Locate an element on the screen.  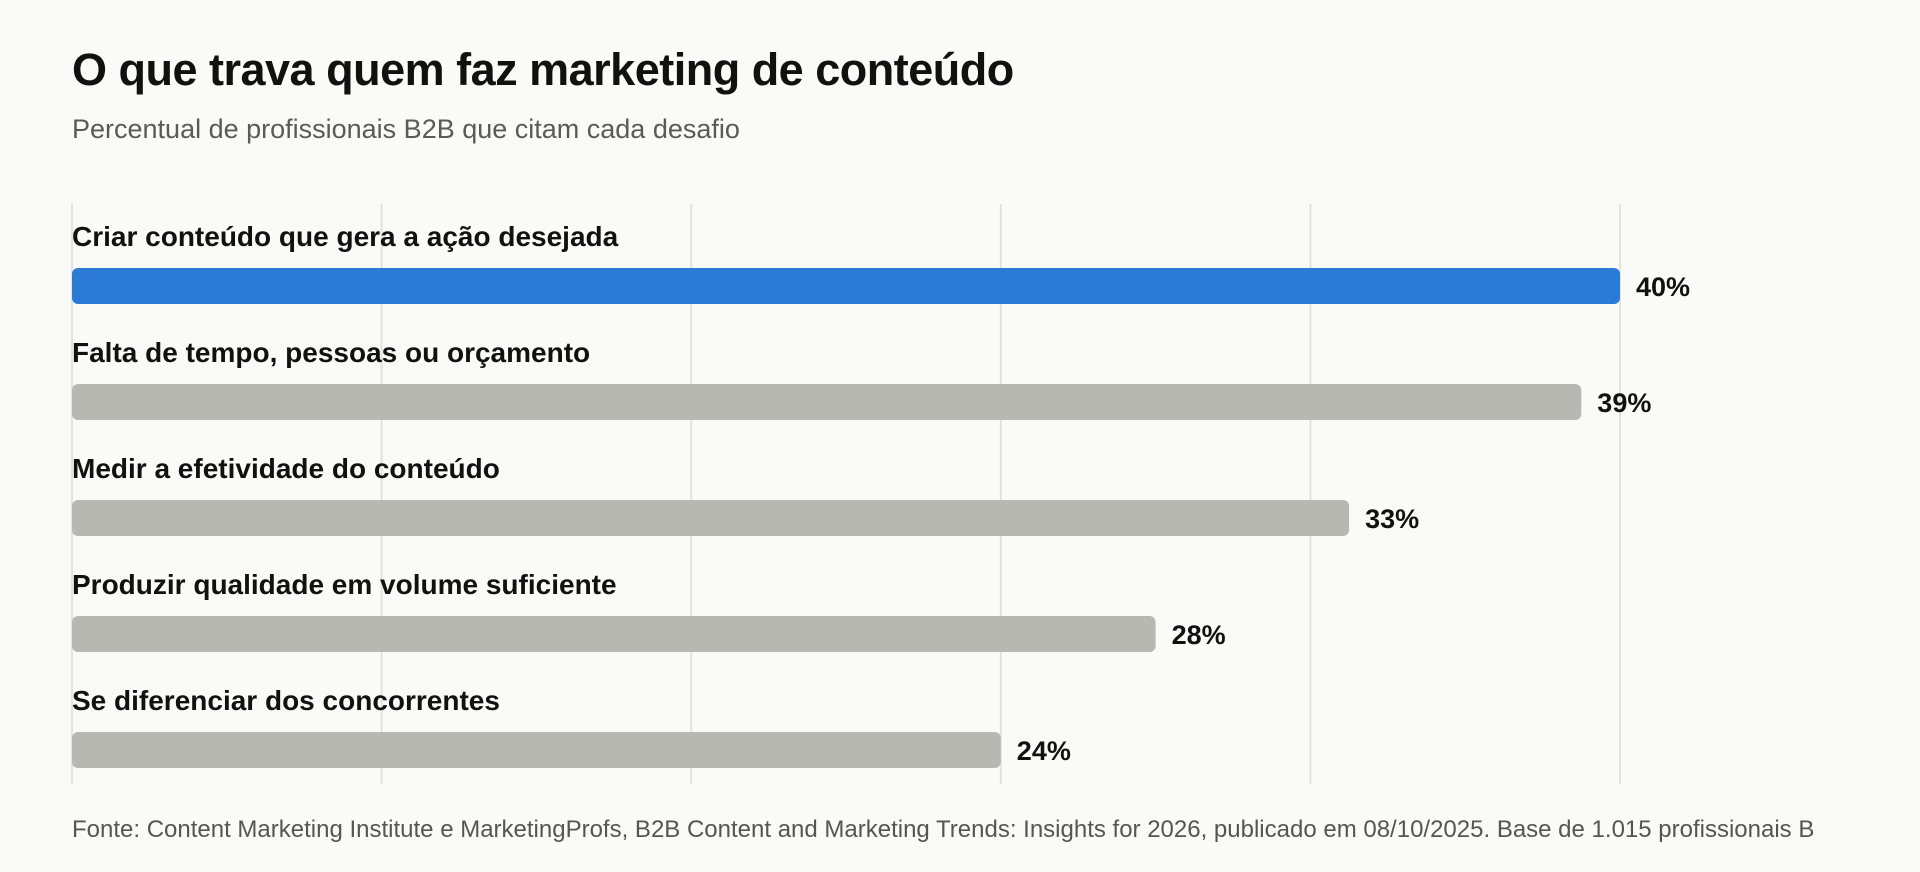
category-label: Criar conteúdo que gera a ação desejada is located at coordinates (345, 236).